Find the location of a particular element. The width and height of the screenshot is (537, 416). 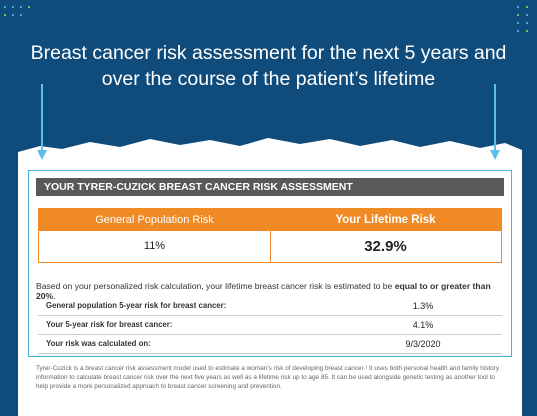

row-value: 9/3/2020 is located at coordinates (423, 344).